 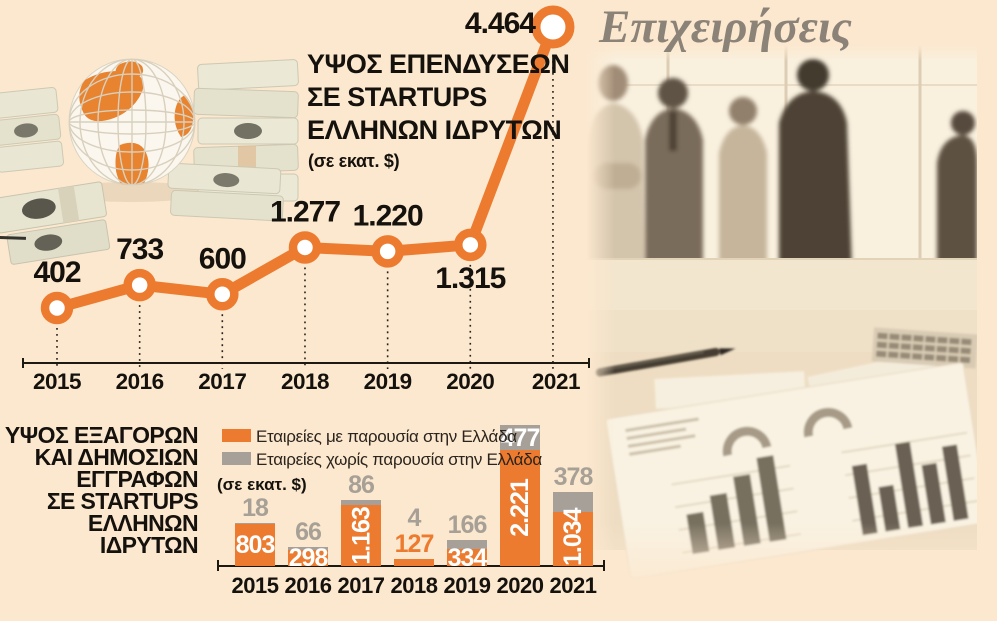 What do you see at coordinates (361, 585) in the screenshot?
I see `bar-year-label-2017: 2017` at bounding box center [361, 585].